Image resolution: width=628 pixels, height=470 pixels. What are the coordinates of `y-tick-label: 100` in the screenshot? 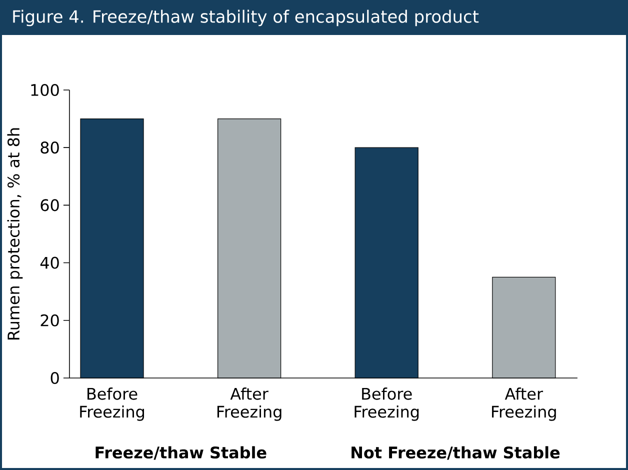 It's located at (45, 90).